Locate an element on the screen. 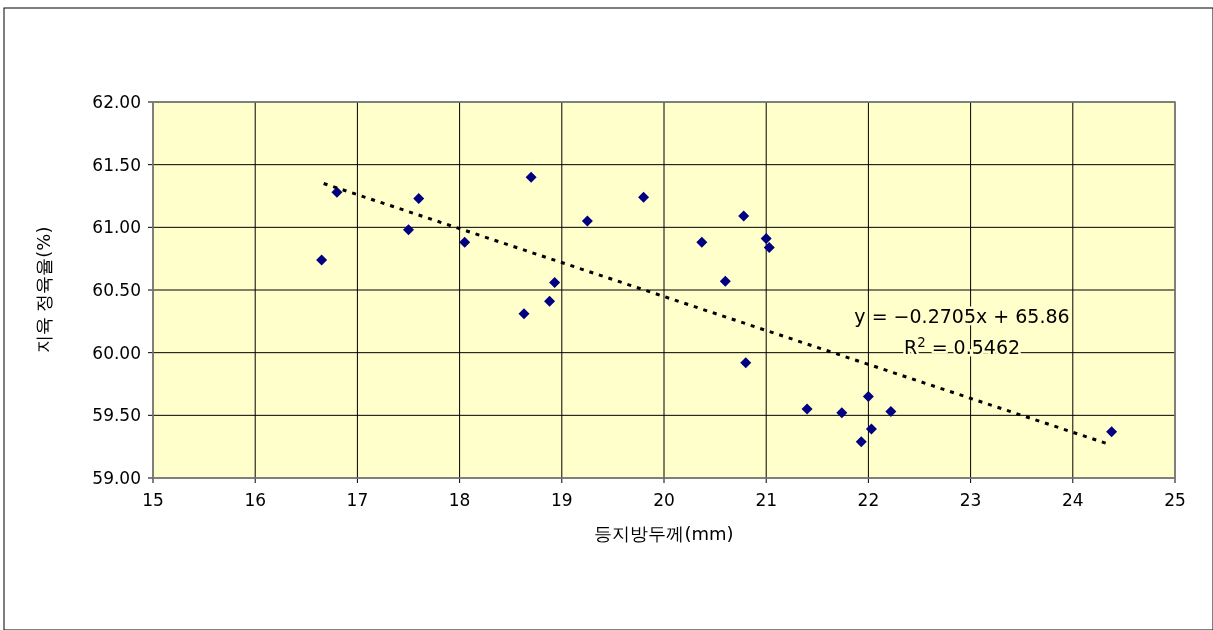  y-tick-label: 59.50 is located at coordinates (116, 415).